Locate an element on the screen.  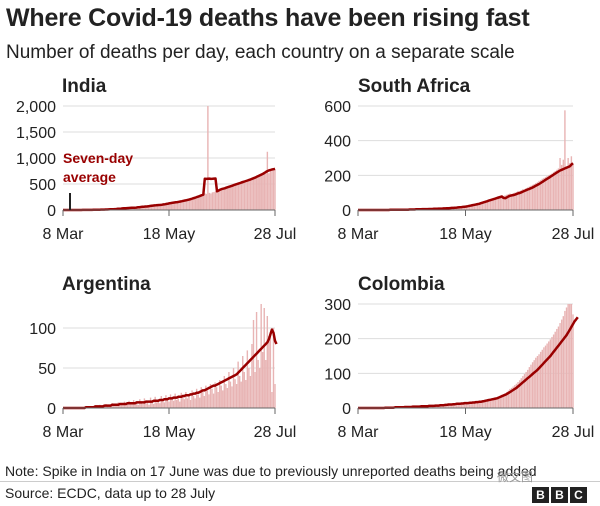
x-tick-label-india-1: 18 May is located at coordinates (169, 234).